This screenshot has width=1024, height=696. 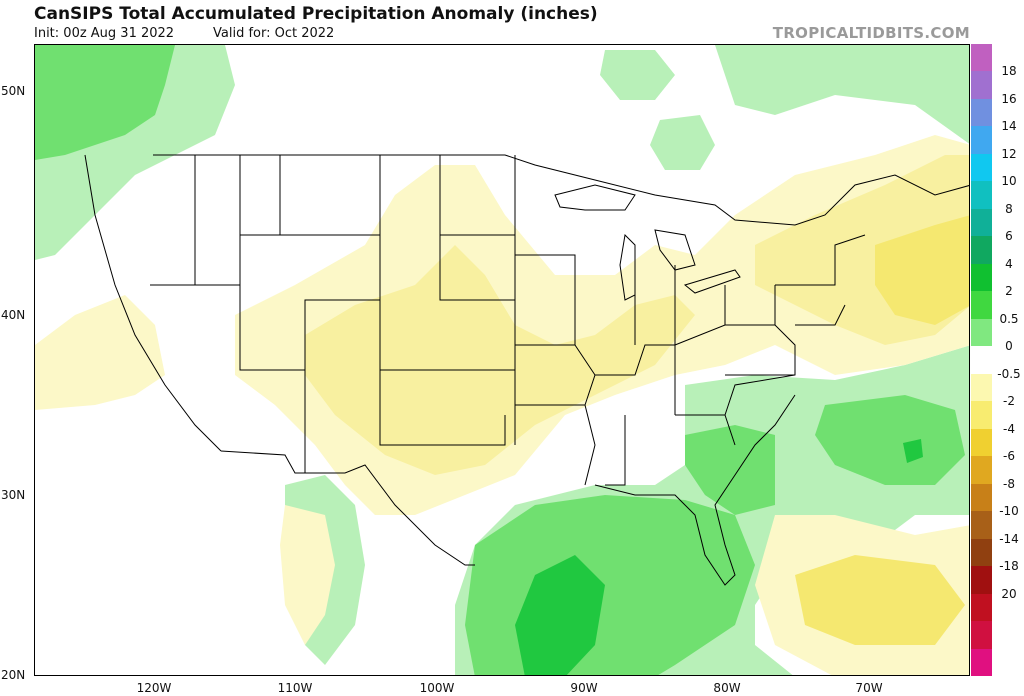 What do you see at coordinates (1009, 153) in the screenshot?
I see `colorbar-tick-label: 12` at bounding box center [1009, 153].